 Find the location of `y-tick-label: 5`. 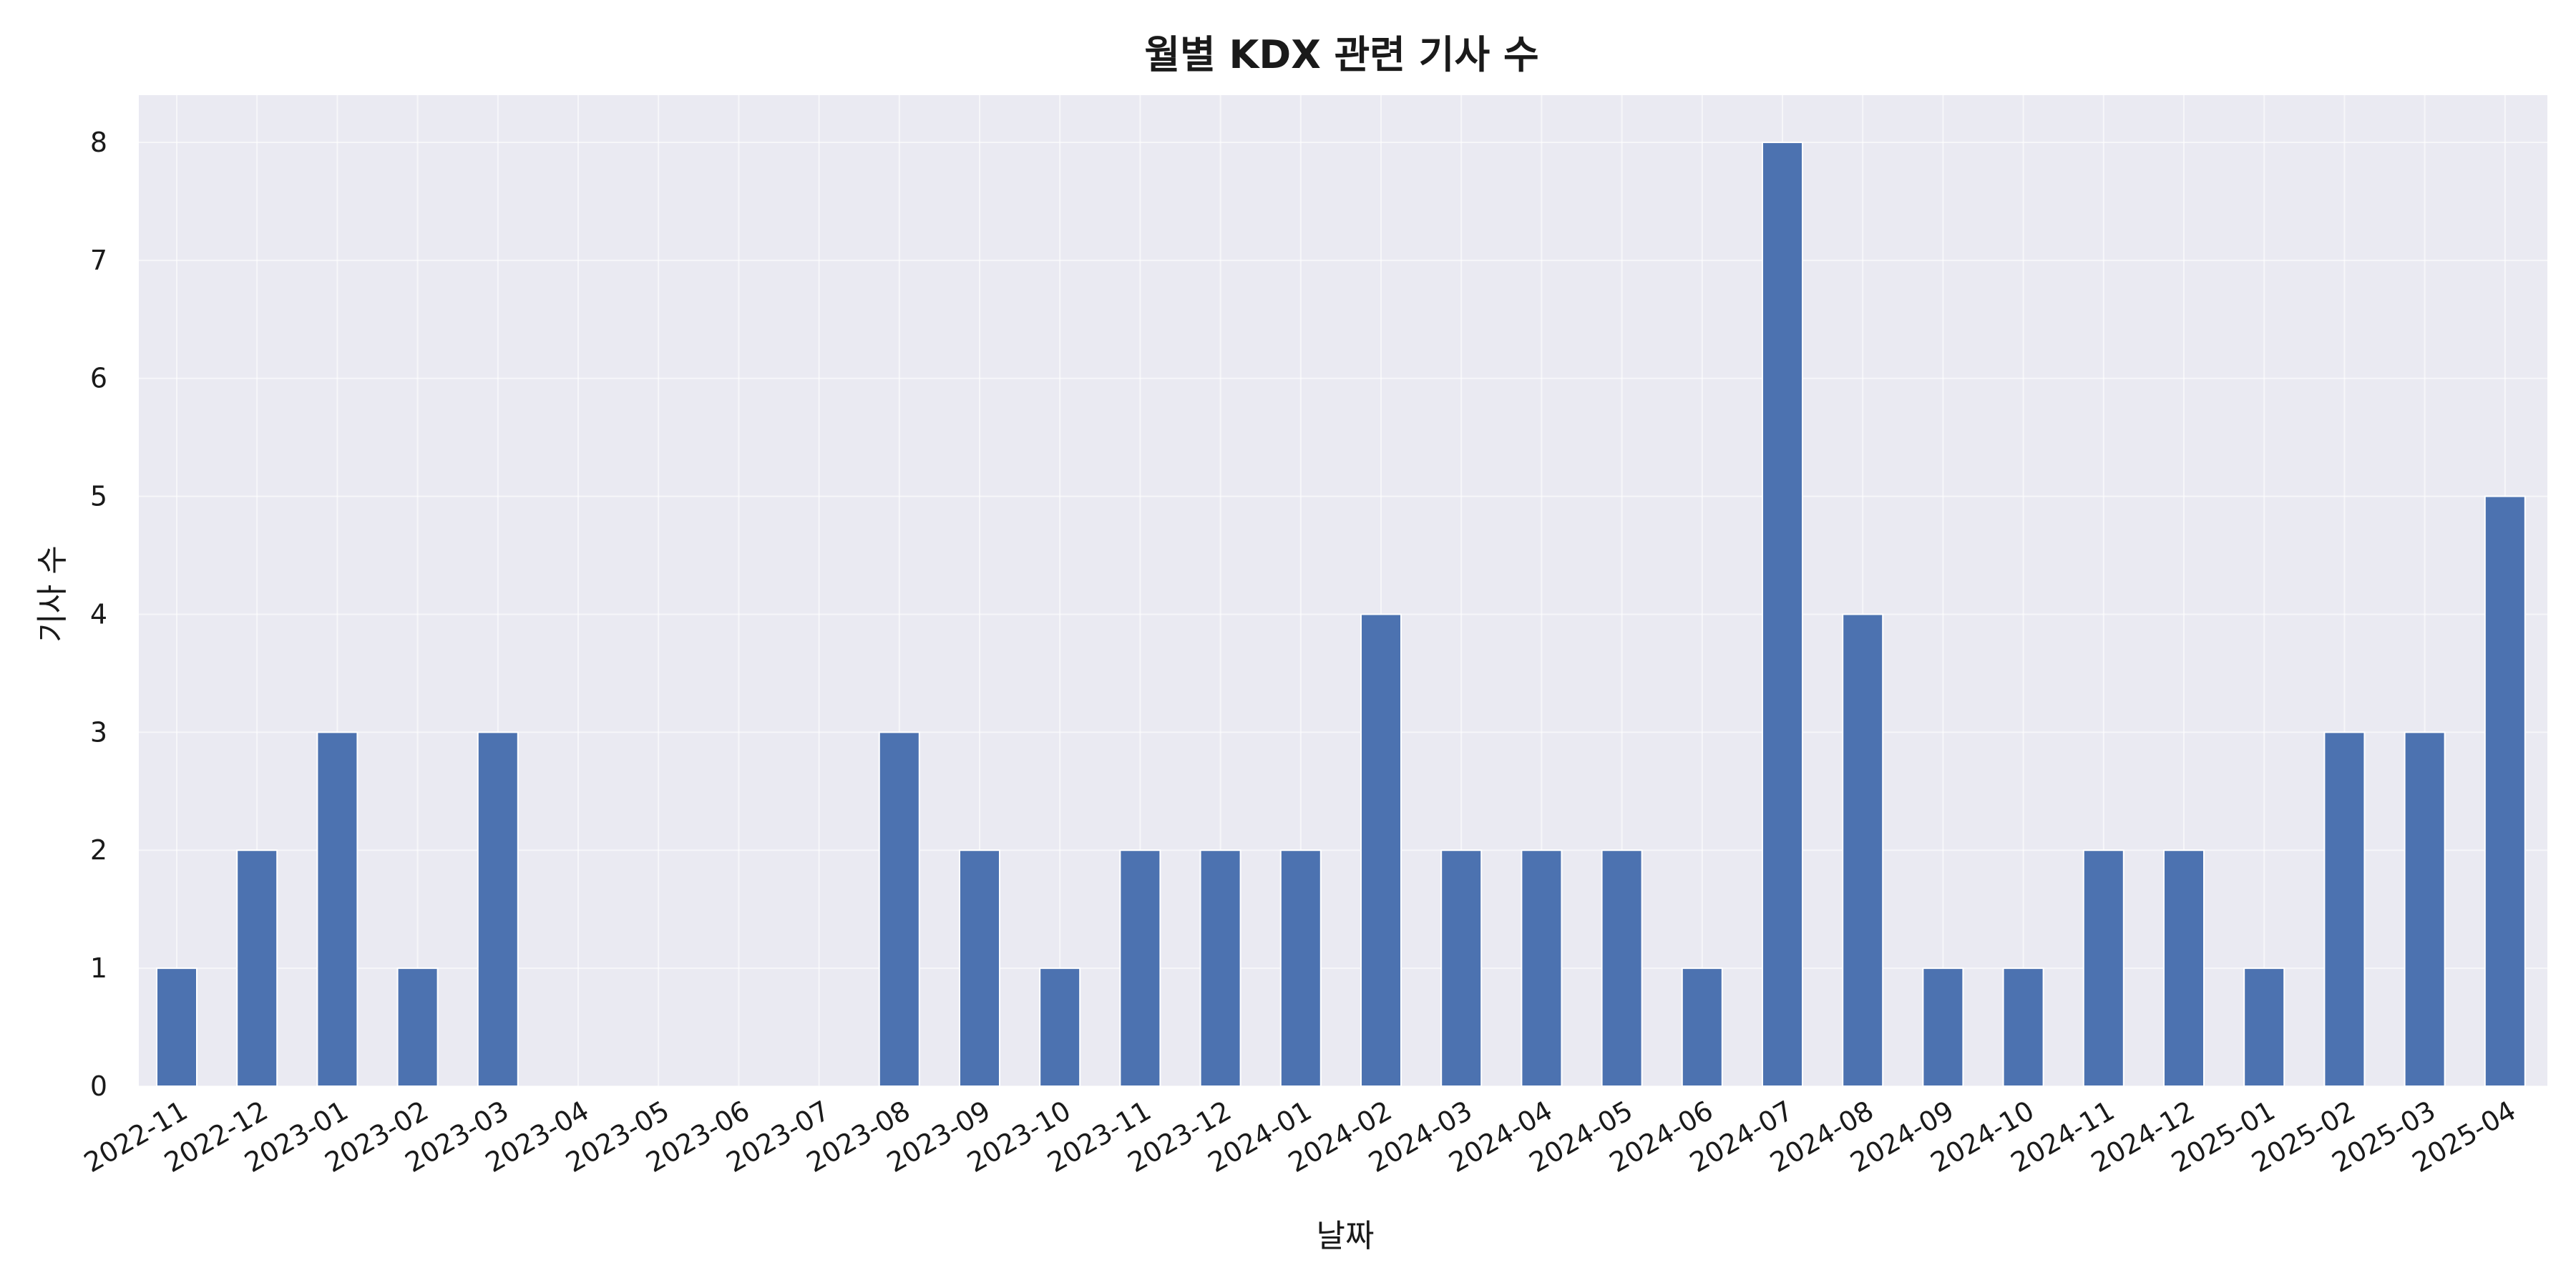

y-tick-label: 5 is located at coordinates (98, 496).